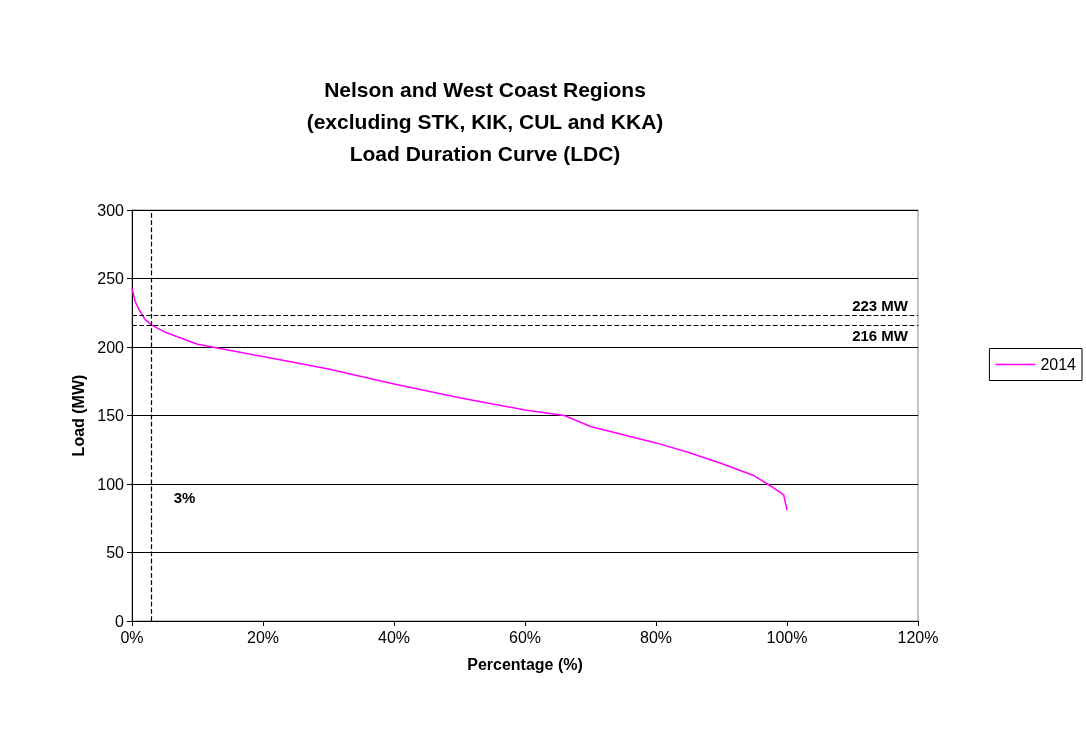  What do you see at coordinates (525, 664) in the screenshot?
I see `x-axis-title: Percentage (%)` at bounding box center [525, 664].